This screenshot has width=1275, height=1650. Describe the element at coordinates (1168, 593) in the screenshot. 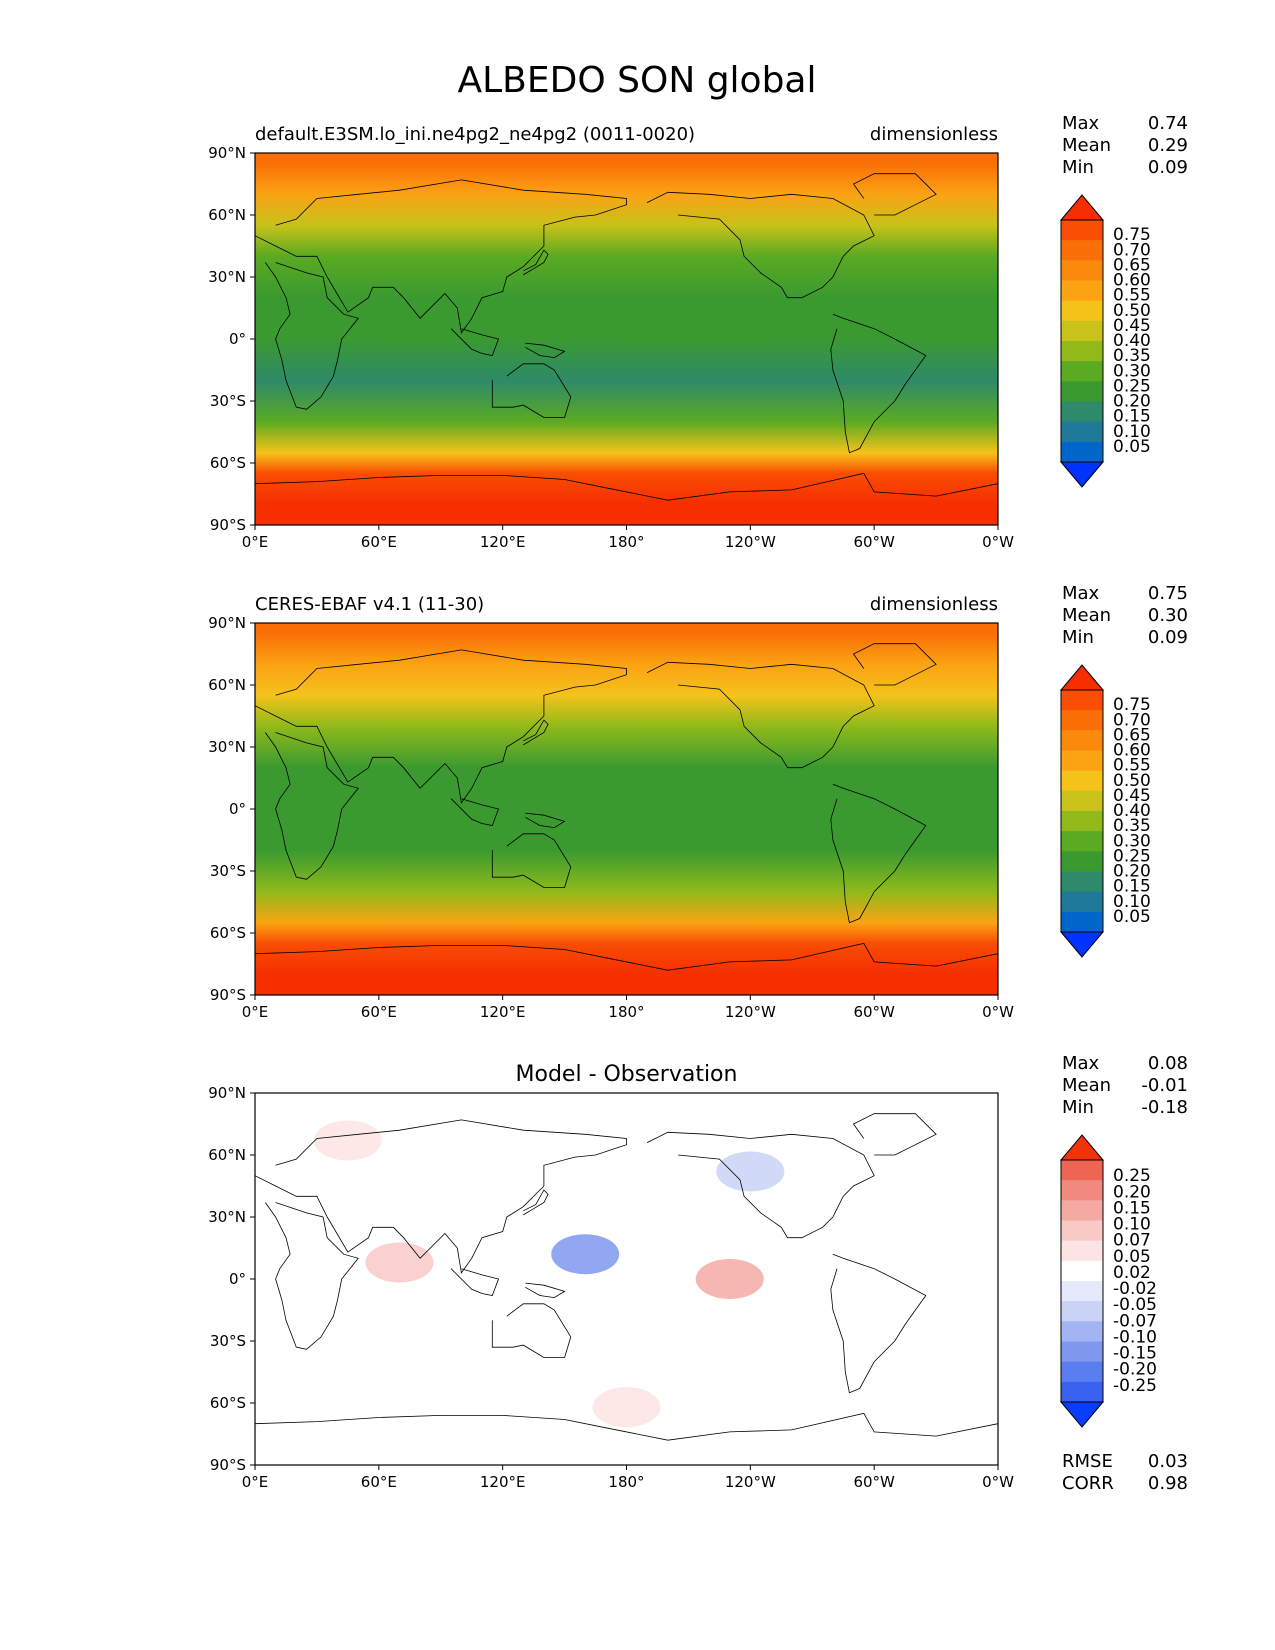

I see `stat-value-max: 0.75` at that location.